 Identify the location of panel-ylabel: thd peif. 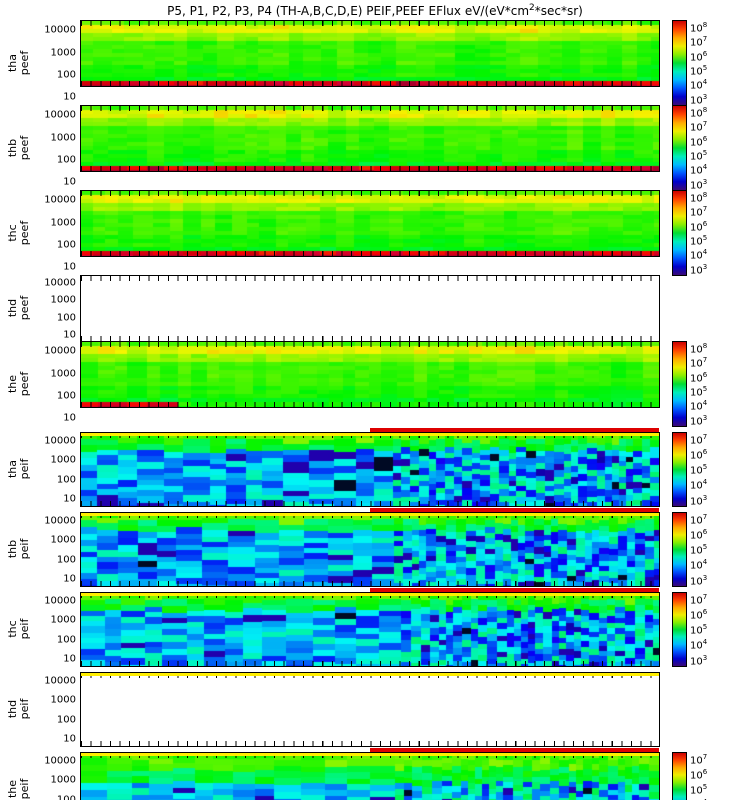
(19, 709).